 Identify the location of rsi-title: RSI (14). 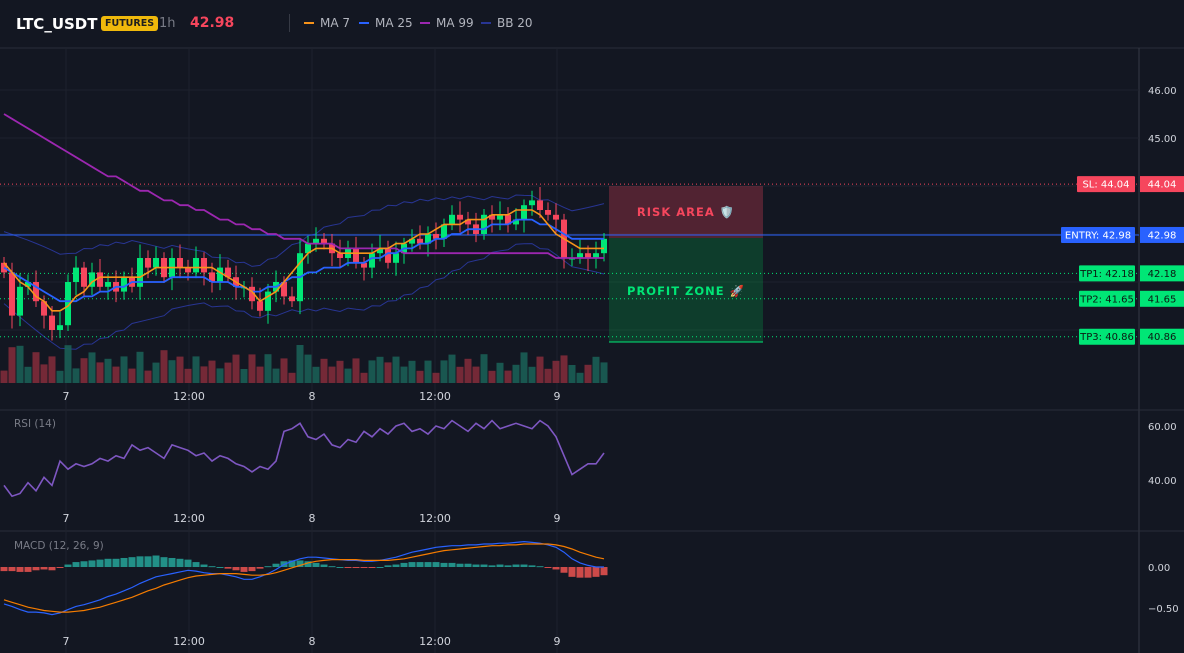
(35, 424).